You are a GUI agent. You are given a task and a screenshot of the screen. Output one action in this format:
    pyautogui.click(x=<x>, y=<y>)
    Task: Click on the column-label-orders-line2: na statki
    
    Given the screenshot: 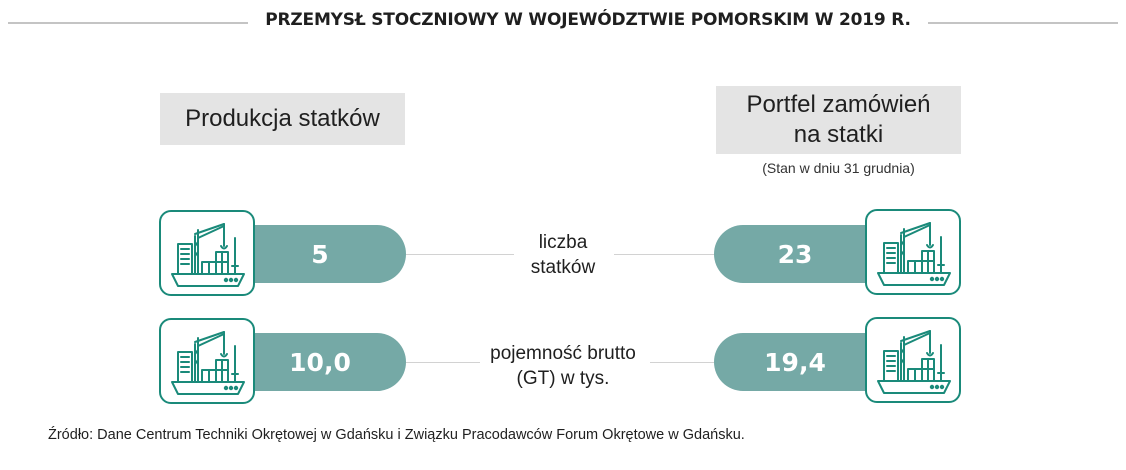 What is the action you would take?
    pyautogui.click(x=838, y=134)
    